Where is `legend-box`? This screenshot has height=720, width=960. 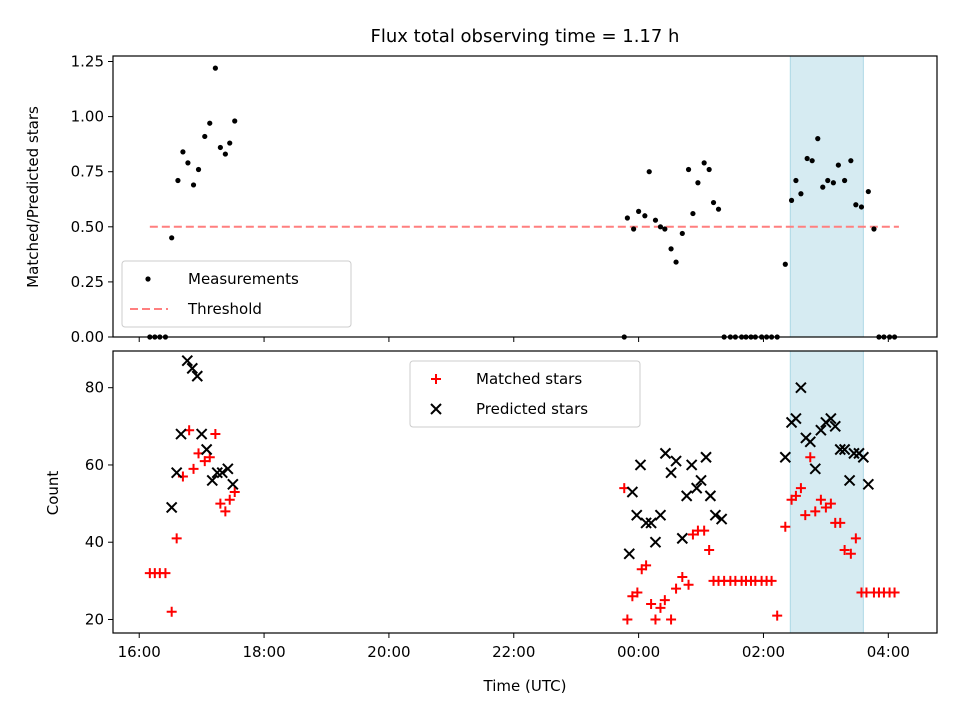
legend-box is located at coordinates (525, 394).